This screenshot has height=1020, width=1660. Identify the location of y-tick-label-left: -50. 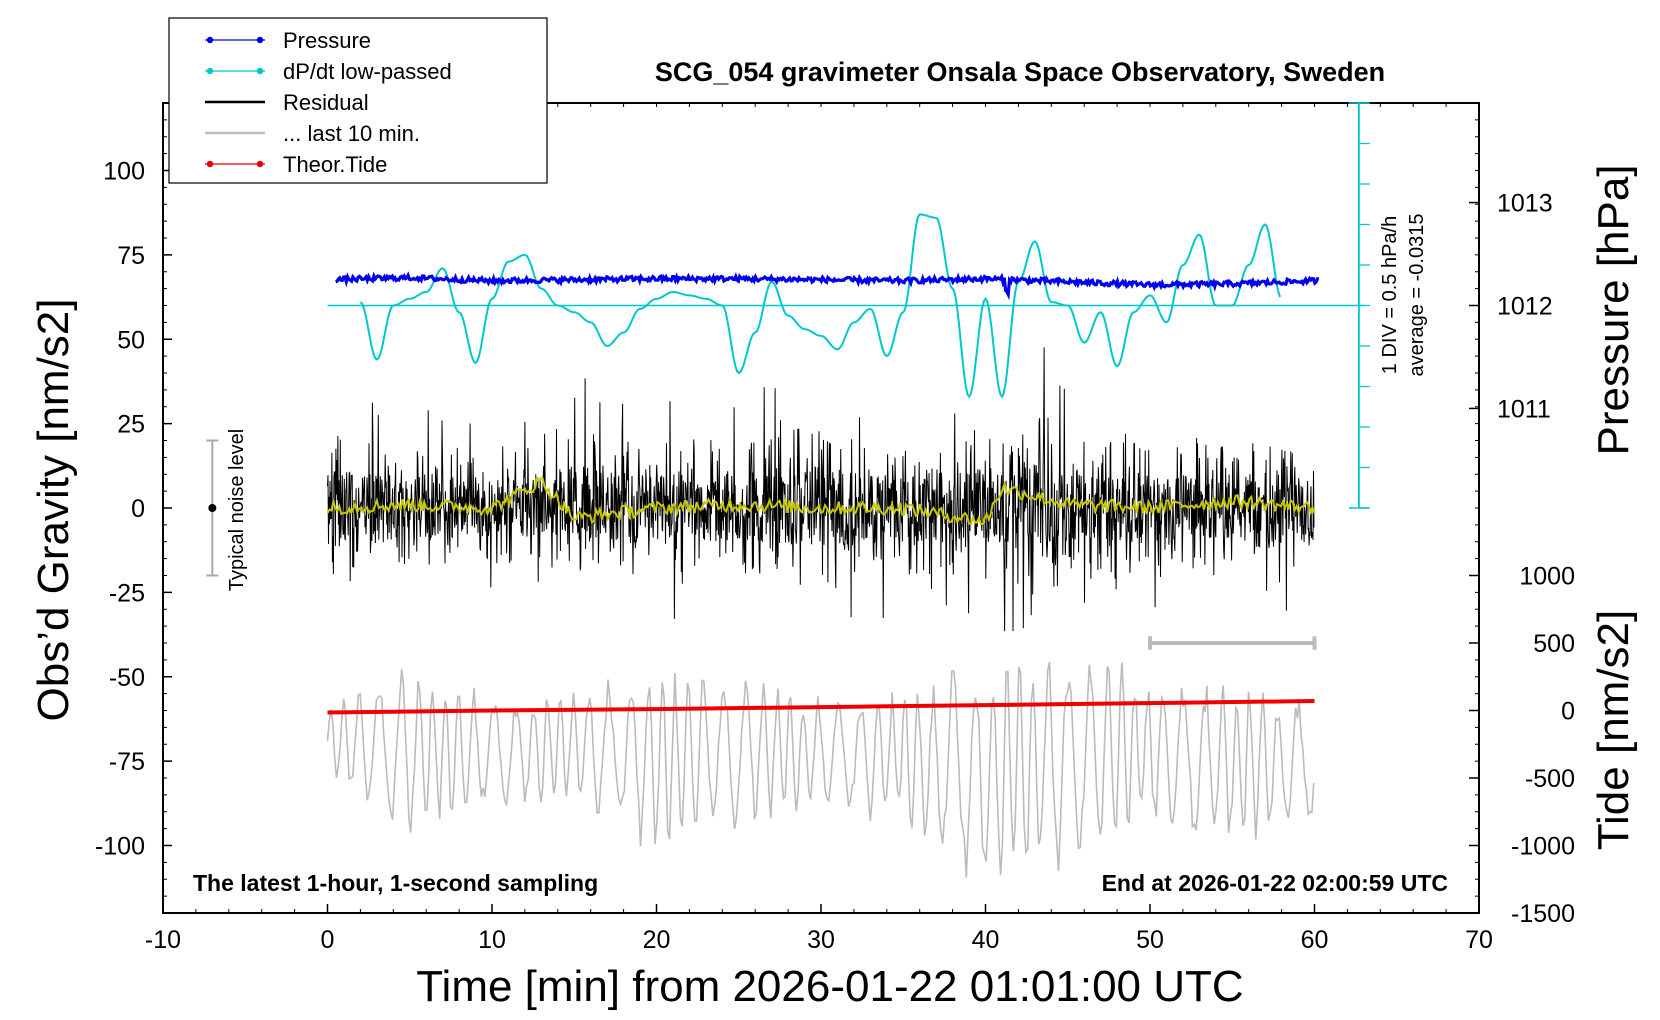
(127, 678).